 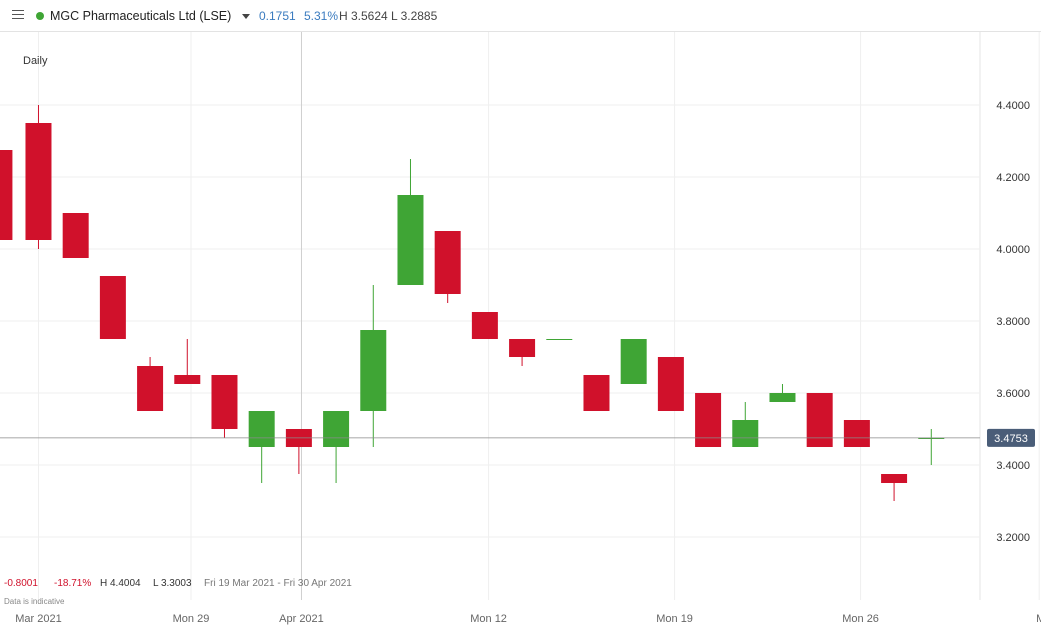 I want to click on market-status-dot-icon, so click(x=40, y=16).